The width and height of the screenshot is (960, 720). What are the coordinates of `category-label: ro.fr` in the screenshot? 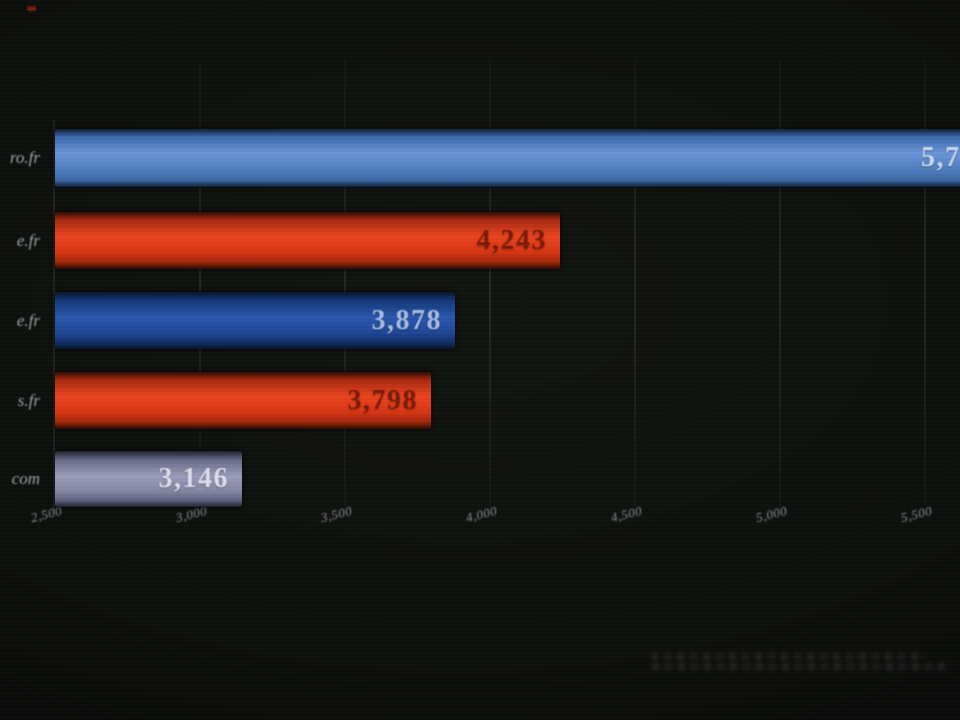 It's located at (24, 157).